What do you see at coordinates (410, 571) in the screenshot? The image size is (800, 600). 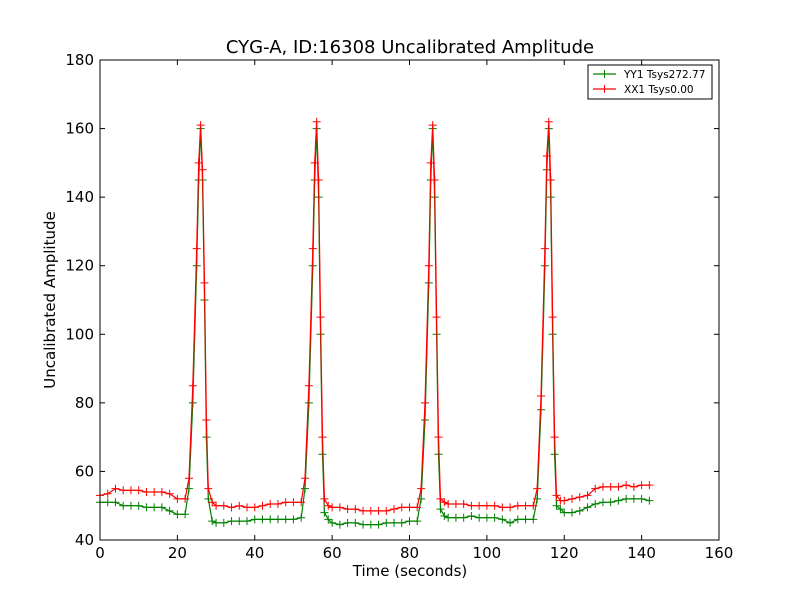 I see `x-axis-title: Time (seconds)` at bounding box center [410, 571].